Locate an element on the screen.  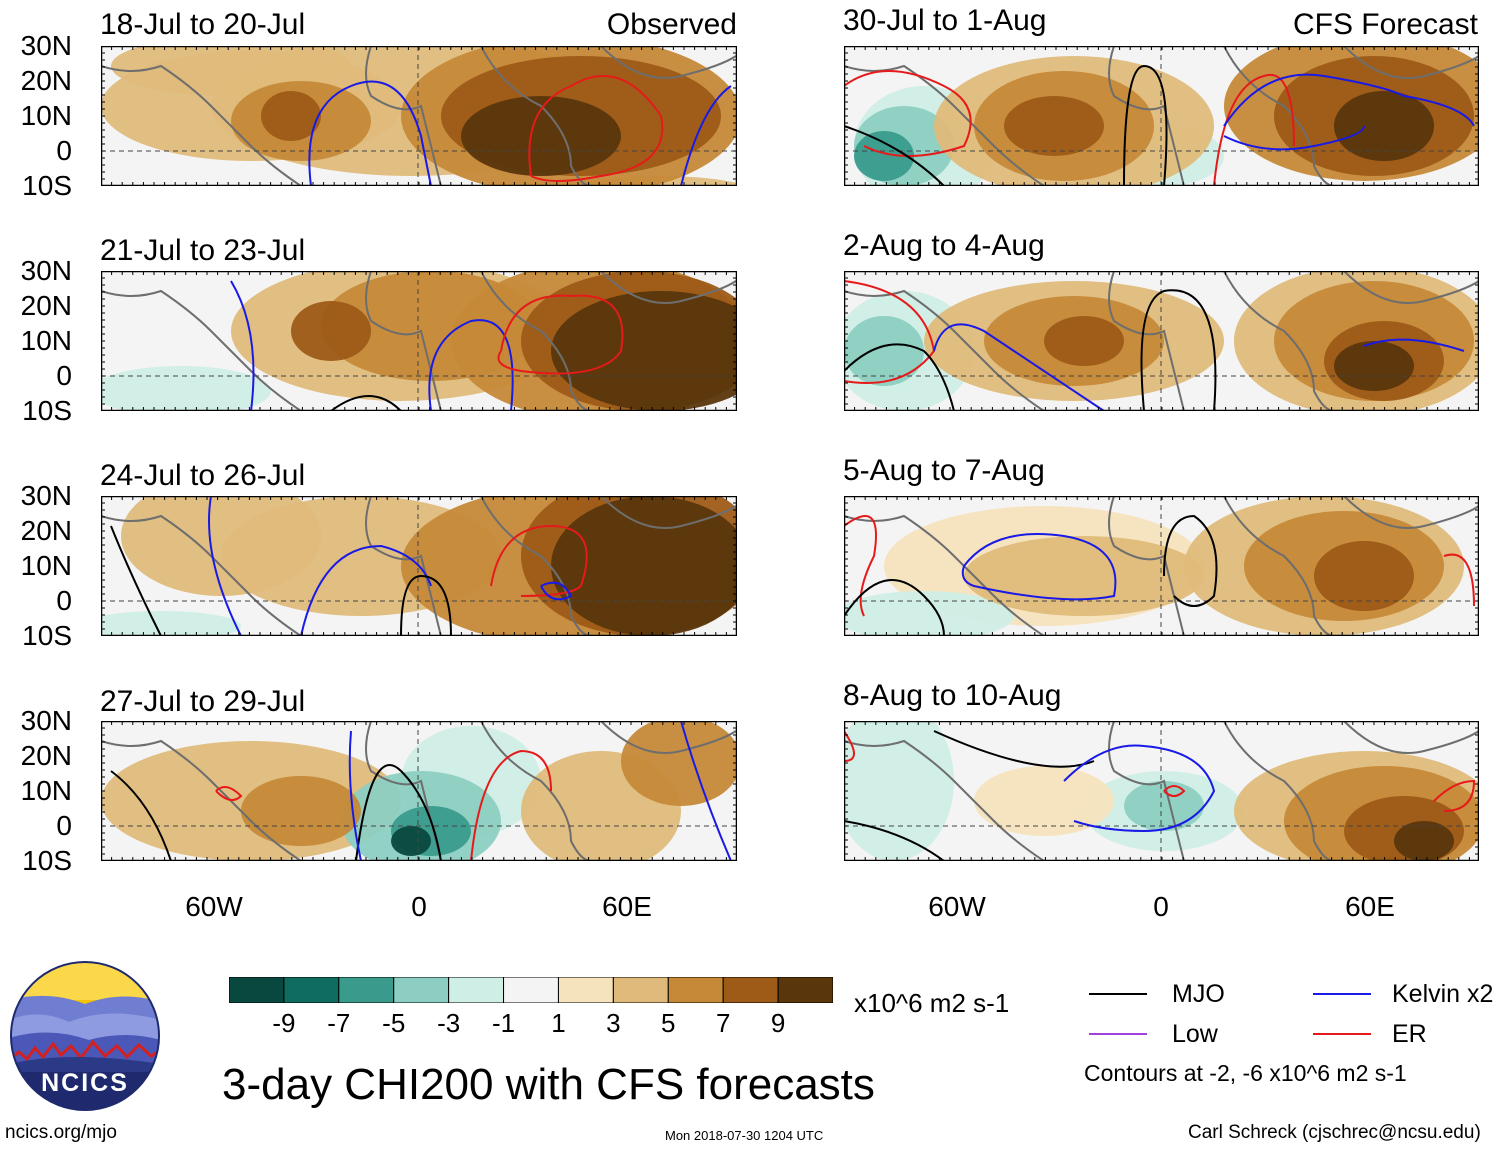
footer-timestamp: Mon 2018-07-30 1204 UTC is located at coordinates (744, 1135).